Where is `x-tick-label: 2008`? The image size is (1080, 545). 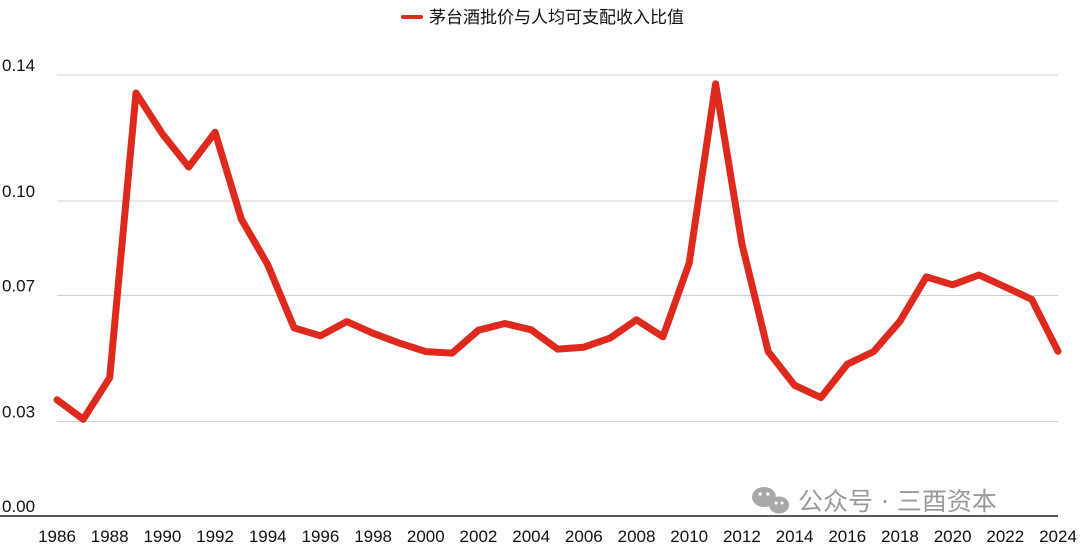
x-tick-label: 2008 is located at coordinates (637, 536).